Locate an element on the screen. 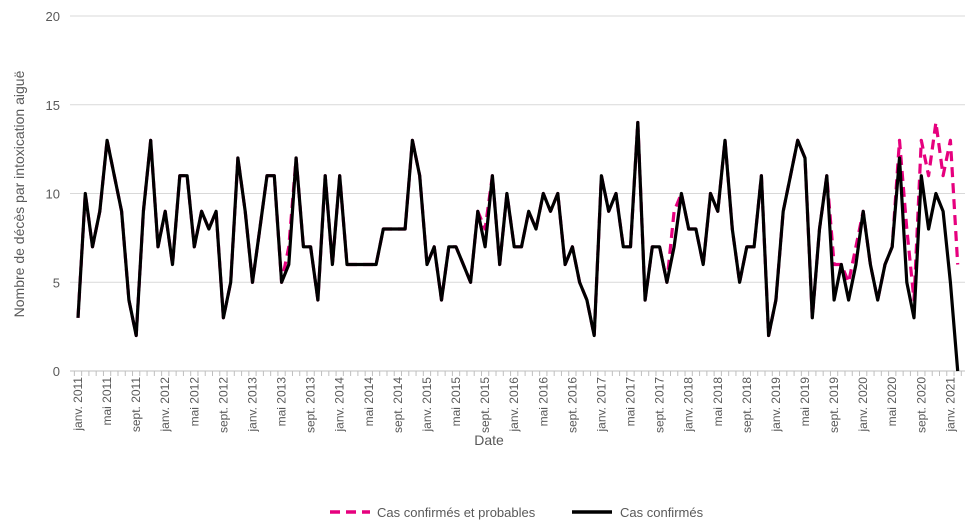 The width and height of the screenshot is (980, 528). y-axis-label: Nombre de décès par intoxication aiguë is located at coordinates (19, 193).